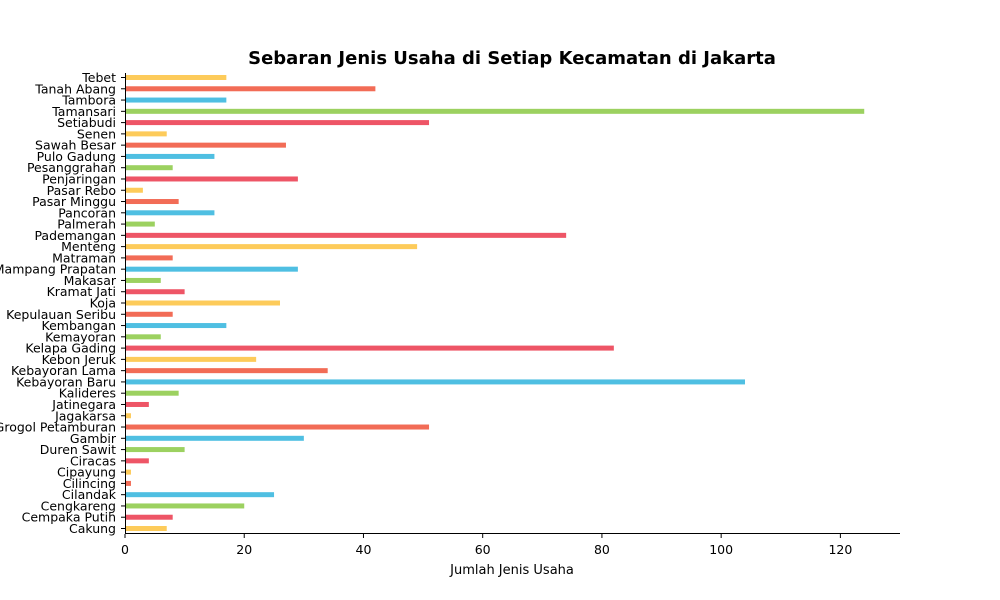  Describe the element at coordinates (86, 472) in the screenshot. I see `y-tick-label: Cipayung` at that location.